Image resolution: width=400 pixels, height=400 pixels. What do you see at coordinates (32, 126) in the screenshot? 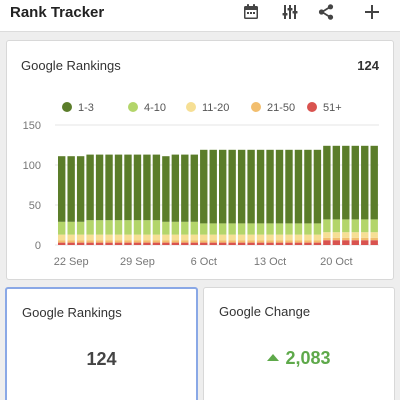
I see `y-tick-label: 150` at bounding box center [32, 126].